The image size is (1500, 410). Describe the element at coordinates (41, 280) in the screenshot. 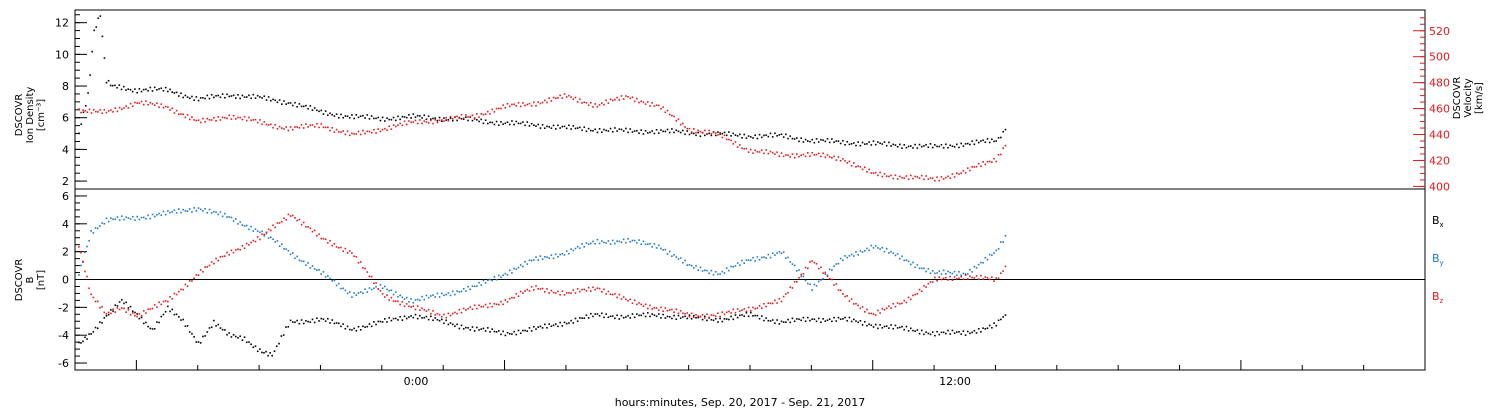

I see `field-axis-title-line-3: [nT]` at that location.